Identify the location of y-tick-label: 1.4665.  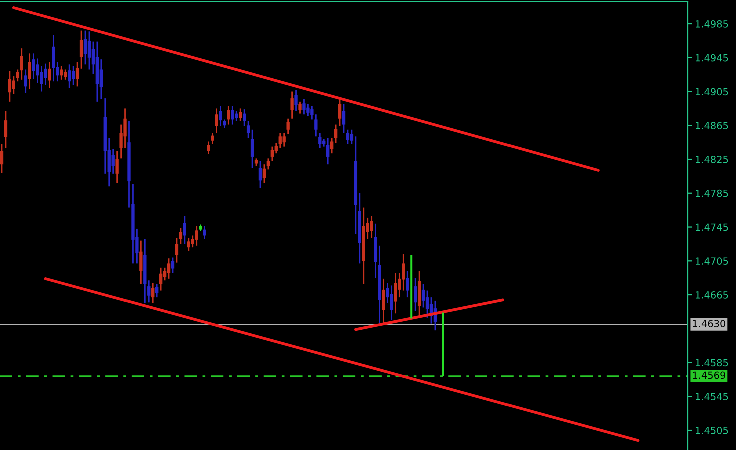
(712, 295).